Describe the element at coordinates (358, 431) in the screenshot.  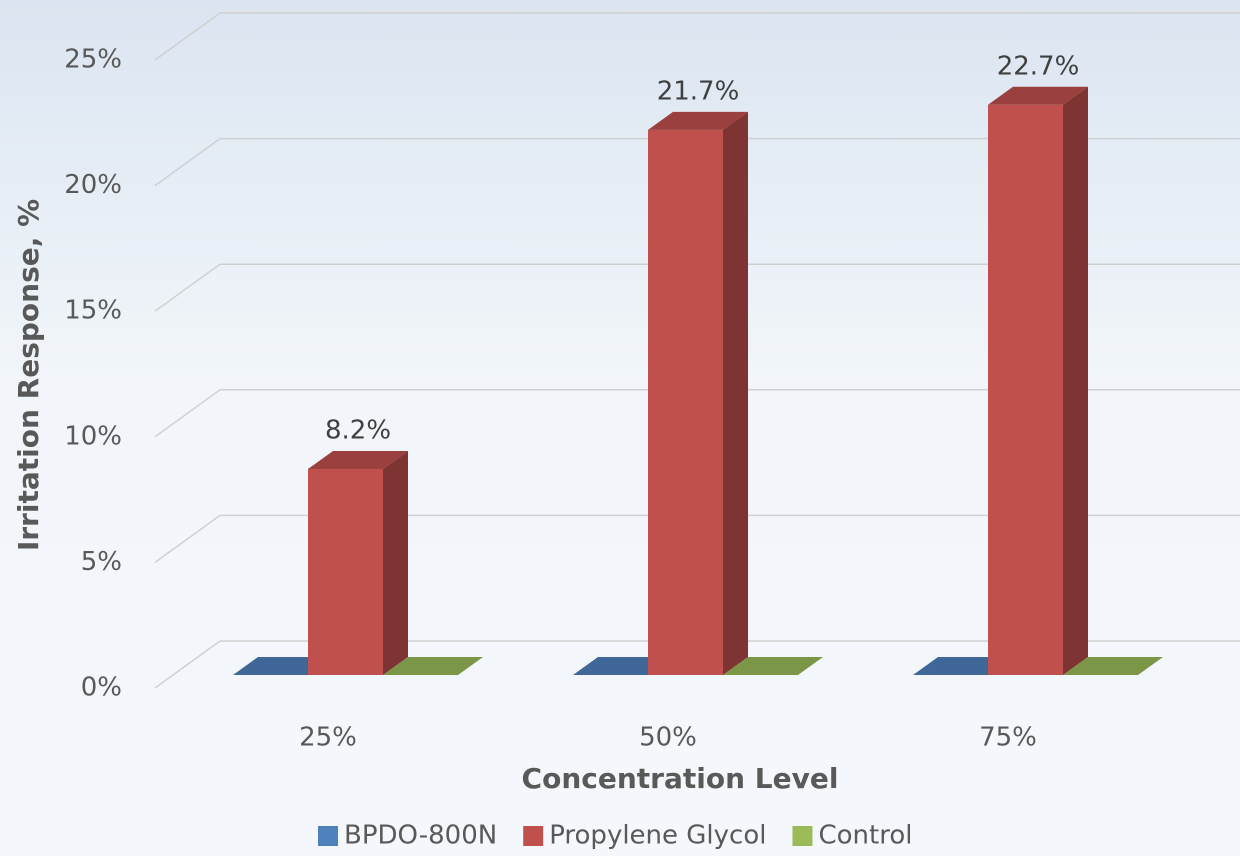
I see `data-label: 8.2%` at that location.